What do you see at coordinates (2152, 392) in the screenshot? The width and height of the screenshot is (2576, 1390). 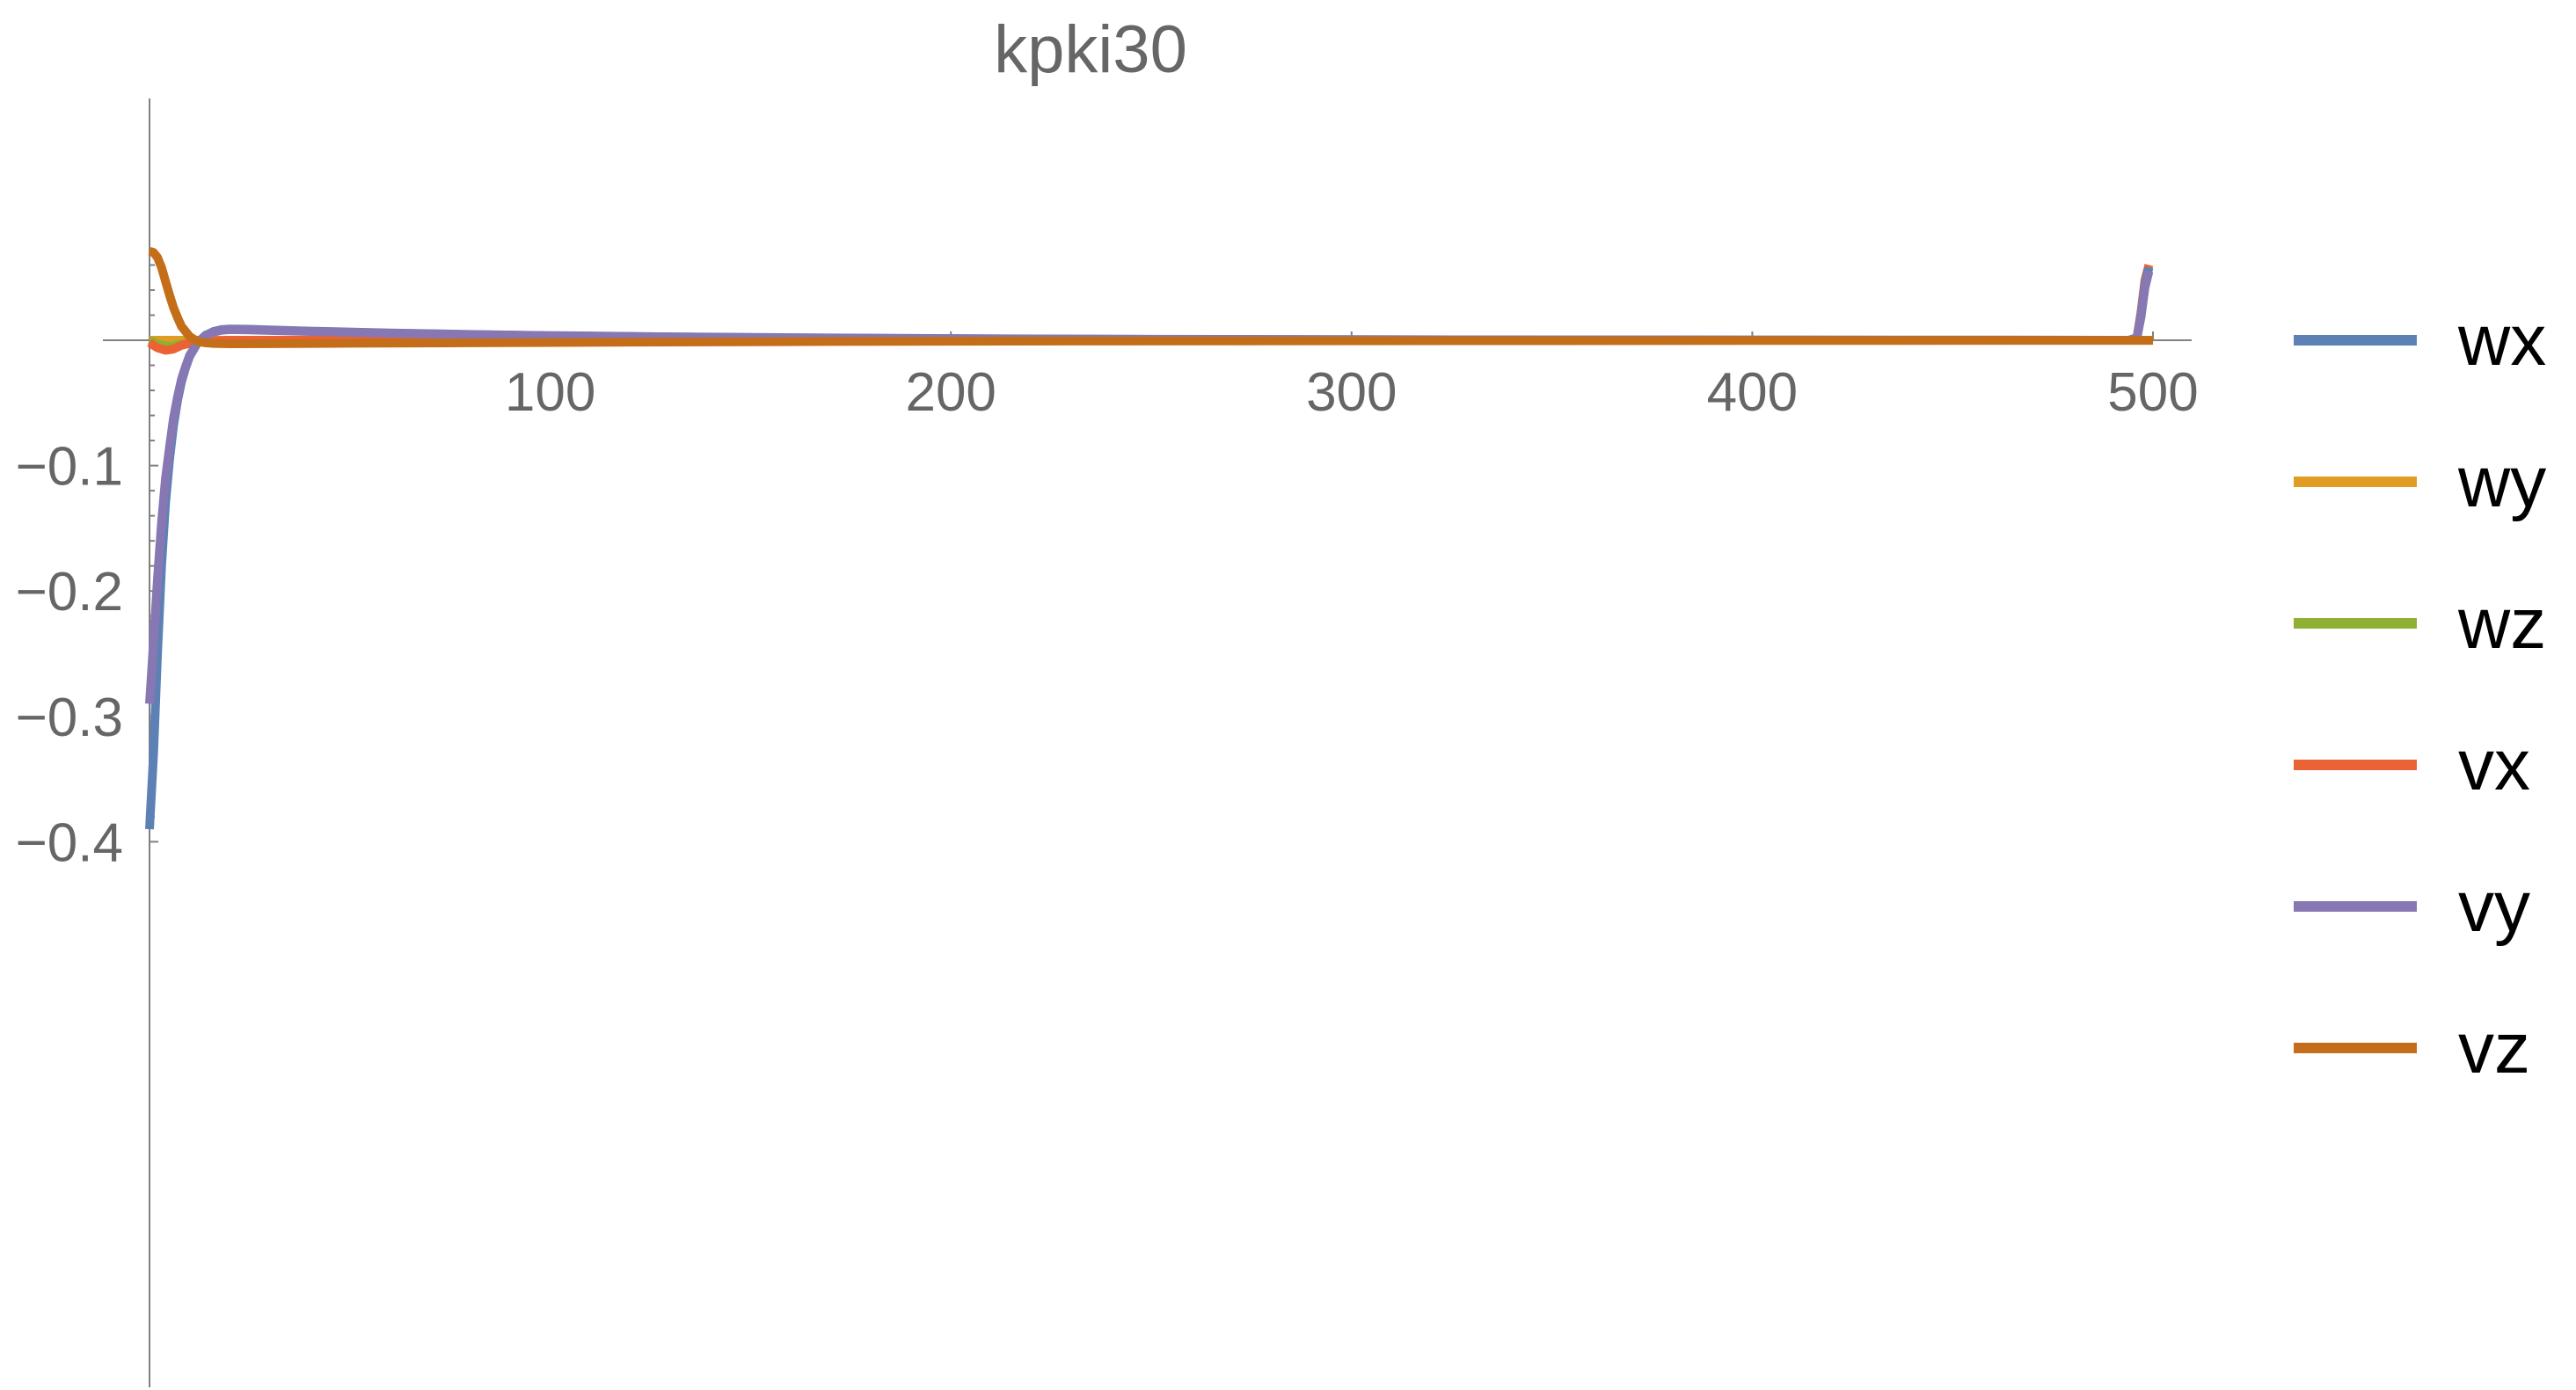 I see `x-tick-label: 500` at bounding box center [2152, 392].